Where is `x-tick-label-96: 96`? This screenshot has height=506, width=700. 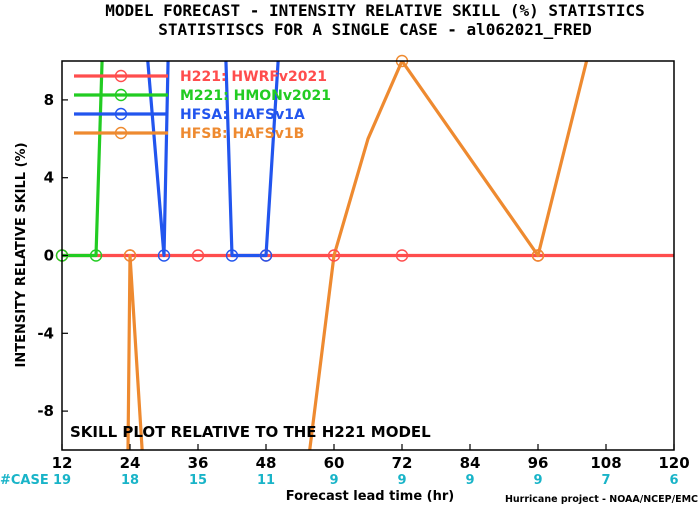 x-tick-label-96: 96 is located at coordinates (538, 463).